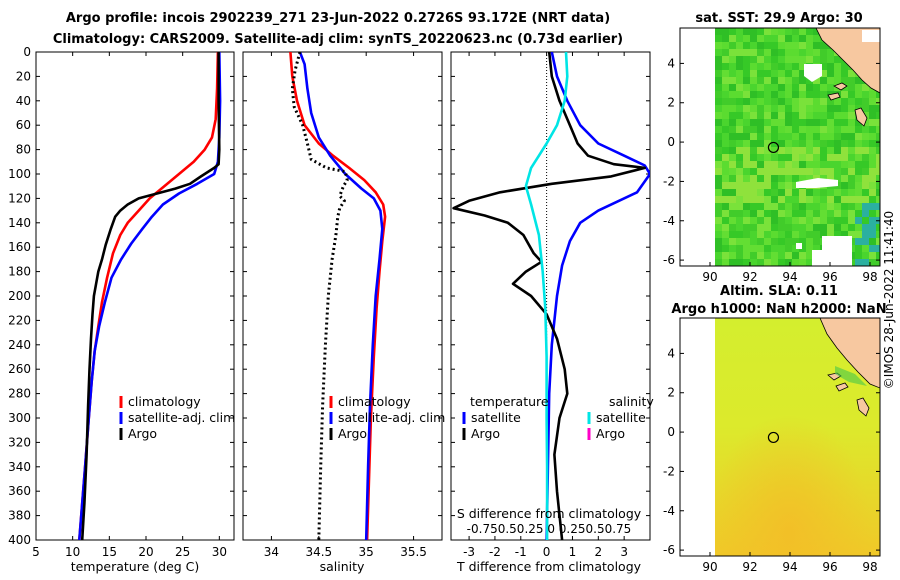 The height and width of the screenshot is (580, 900). What do you see at coordinates (72, 552) in the screenshot?
I see `x-tick-label: 10` at bounding box center [72, 552].